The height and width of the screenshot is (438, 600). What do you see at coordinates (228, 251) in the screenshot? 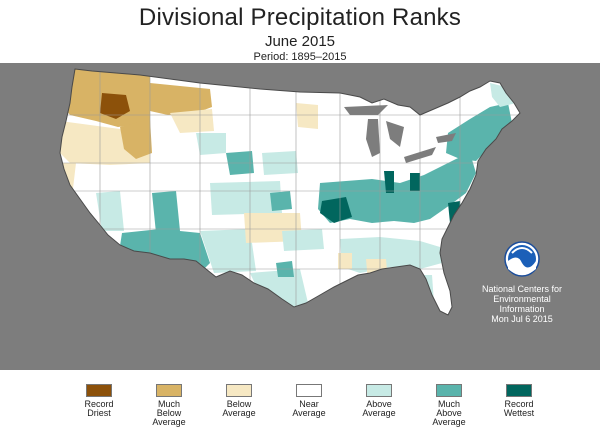
I see `division-above-nm` at bounding box center [228, 251].